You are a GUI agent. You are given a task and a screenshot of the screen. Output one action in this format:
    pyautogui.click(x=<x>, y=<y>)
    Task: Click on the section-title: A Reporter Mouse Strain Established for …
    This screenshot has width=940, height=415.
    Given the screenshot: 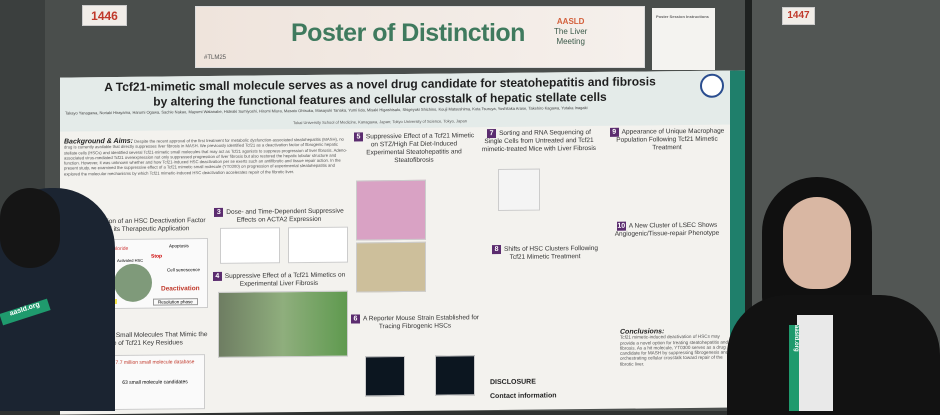 What is the action you would take?
    pyautogui.click(x=421, y=322)
    